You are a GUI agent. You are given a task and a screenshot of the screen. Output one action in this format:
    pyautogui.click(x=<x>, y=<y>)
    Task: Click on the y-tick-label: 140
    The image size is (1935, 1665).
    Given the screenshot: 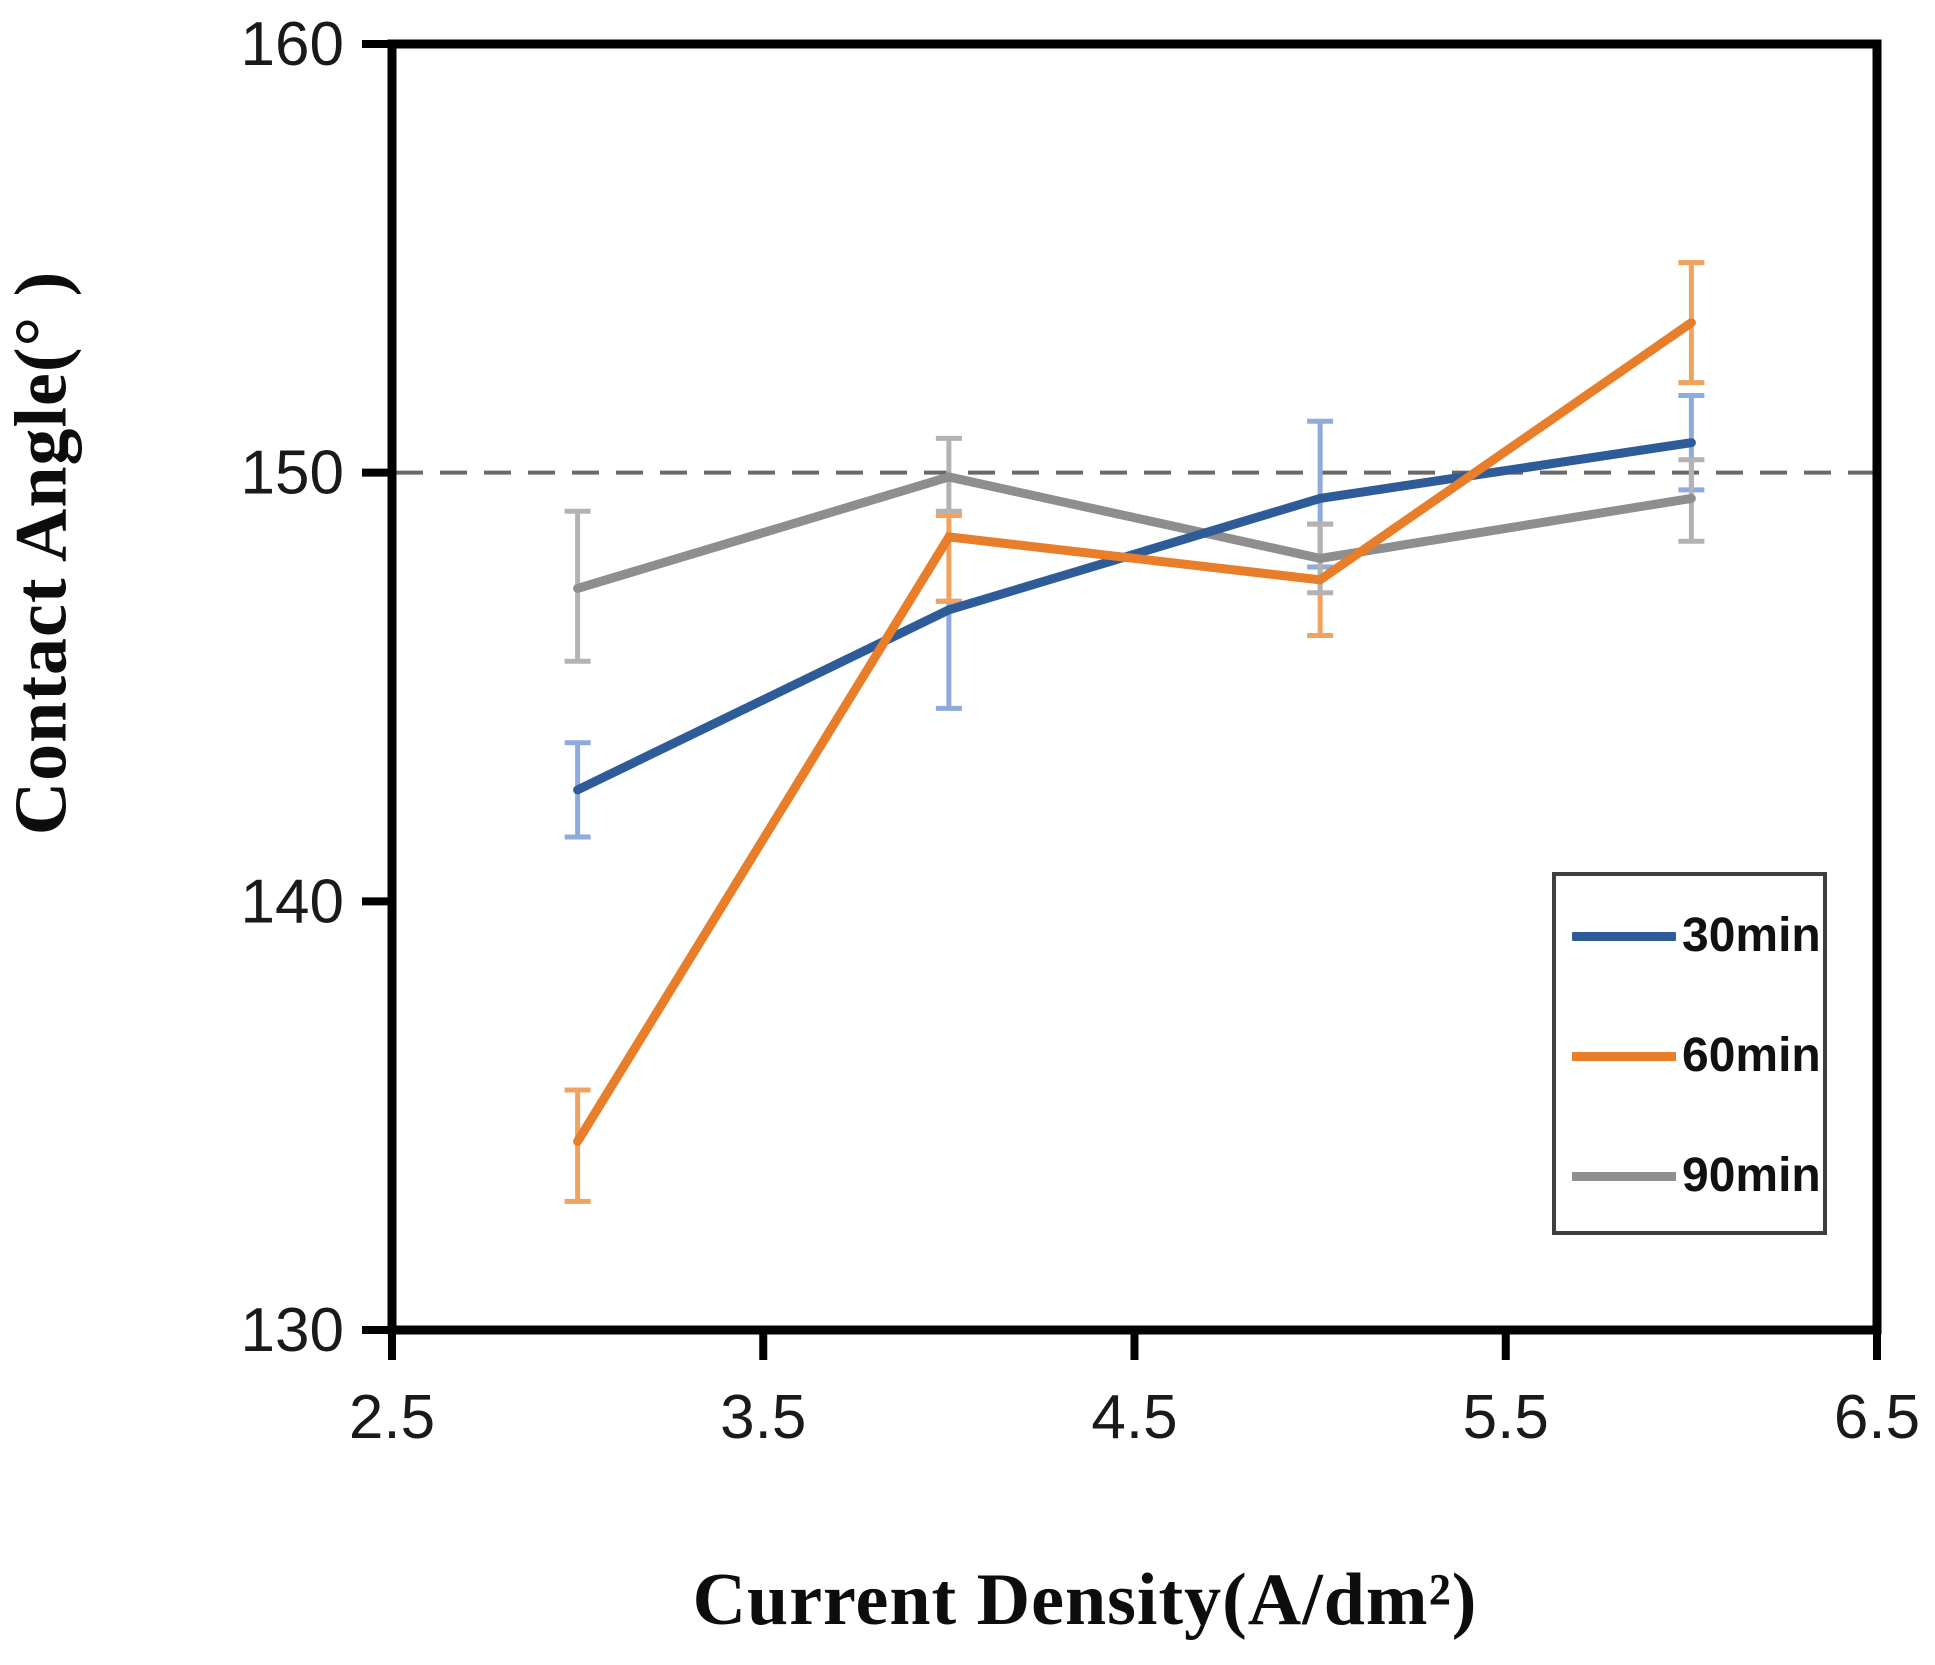 What is the action you would take?
    pyautogui.click(x=292, y=901)
    